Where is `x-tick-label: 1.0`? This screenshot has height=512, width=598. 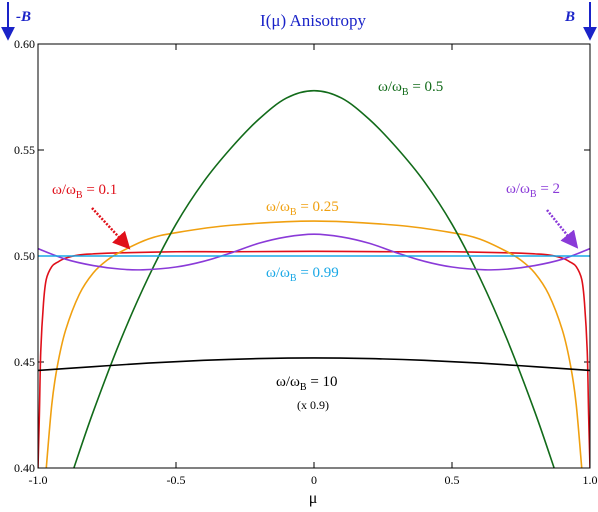 x-tick-label: 1.0 is located at coordinates (590, 480).